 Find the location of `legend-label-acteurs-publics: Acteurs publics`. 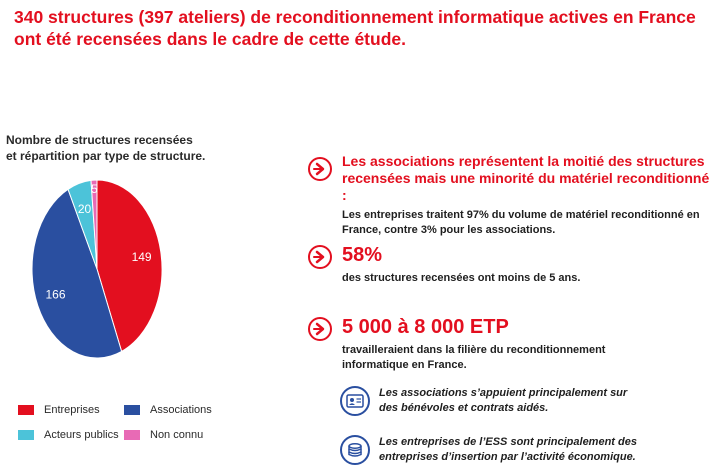

legend-label-acteurs-publics: Acteurs publics is located at coordinates (81, 435).